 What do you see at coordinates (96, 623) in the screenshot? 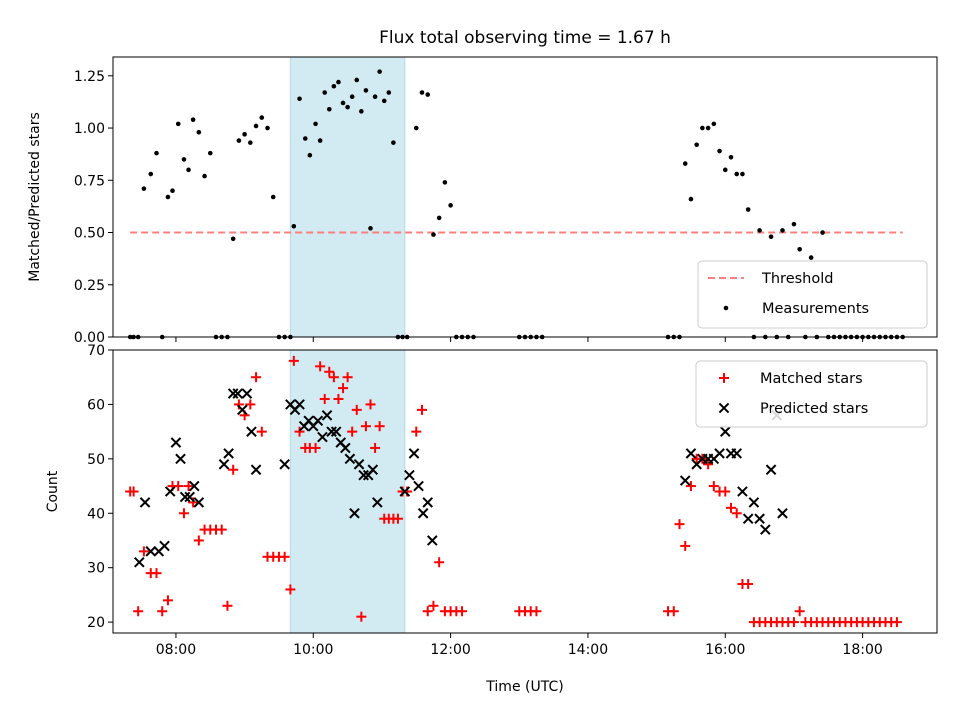
I see `bot-y-tick-label: 20` at bounding box center [96, 623].